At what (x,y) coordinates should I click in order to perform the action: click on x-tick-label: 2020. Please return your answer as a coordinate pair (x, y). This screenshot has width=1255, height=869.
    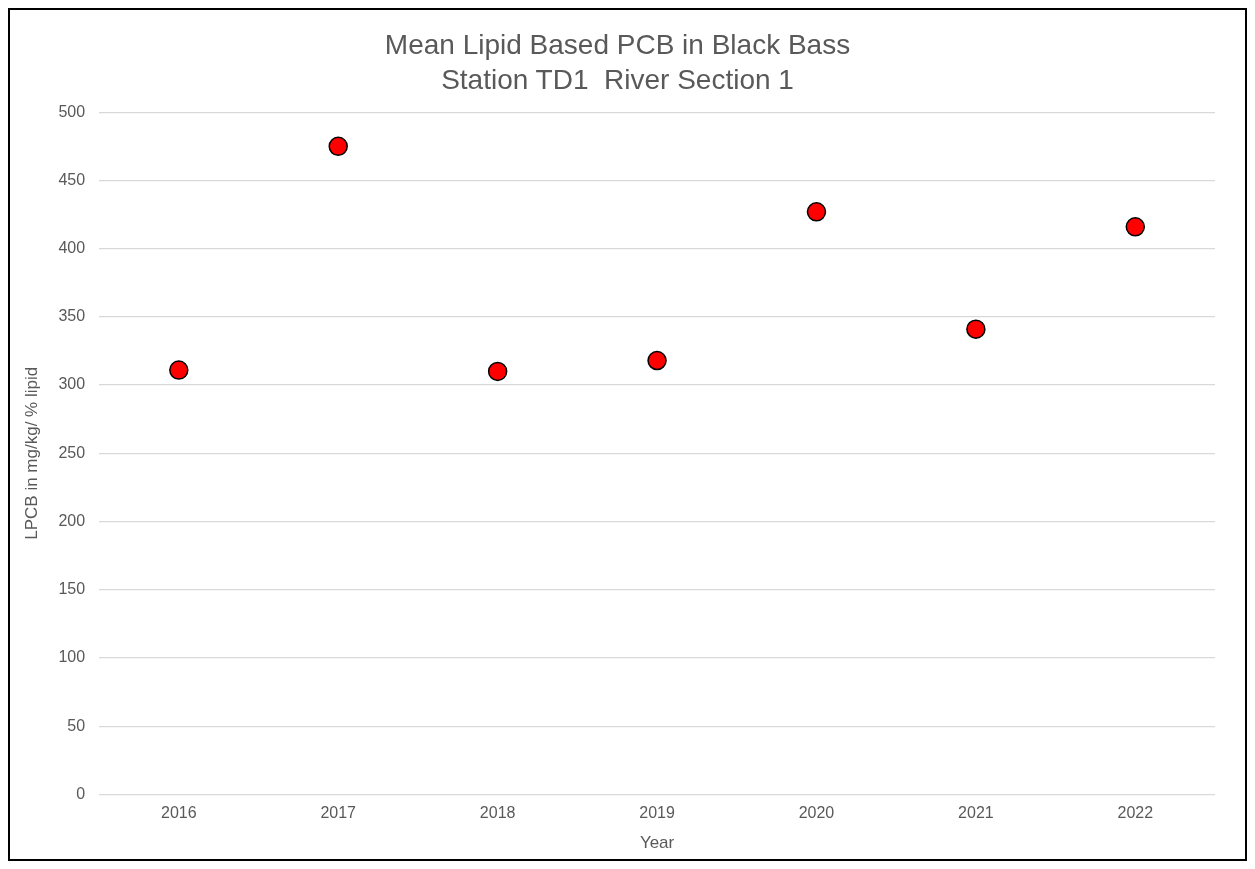
    Looking at the image, I should click on (816, 813).